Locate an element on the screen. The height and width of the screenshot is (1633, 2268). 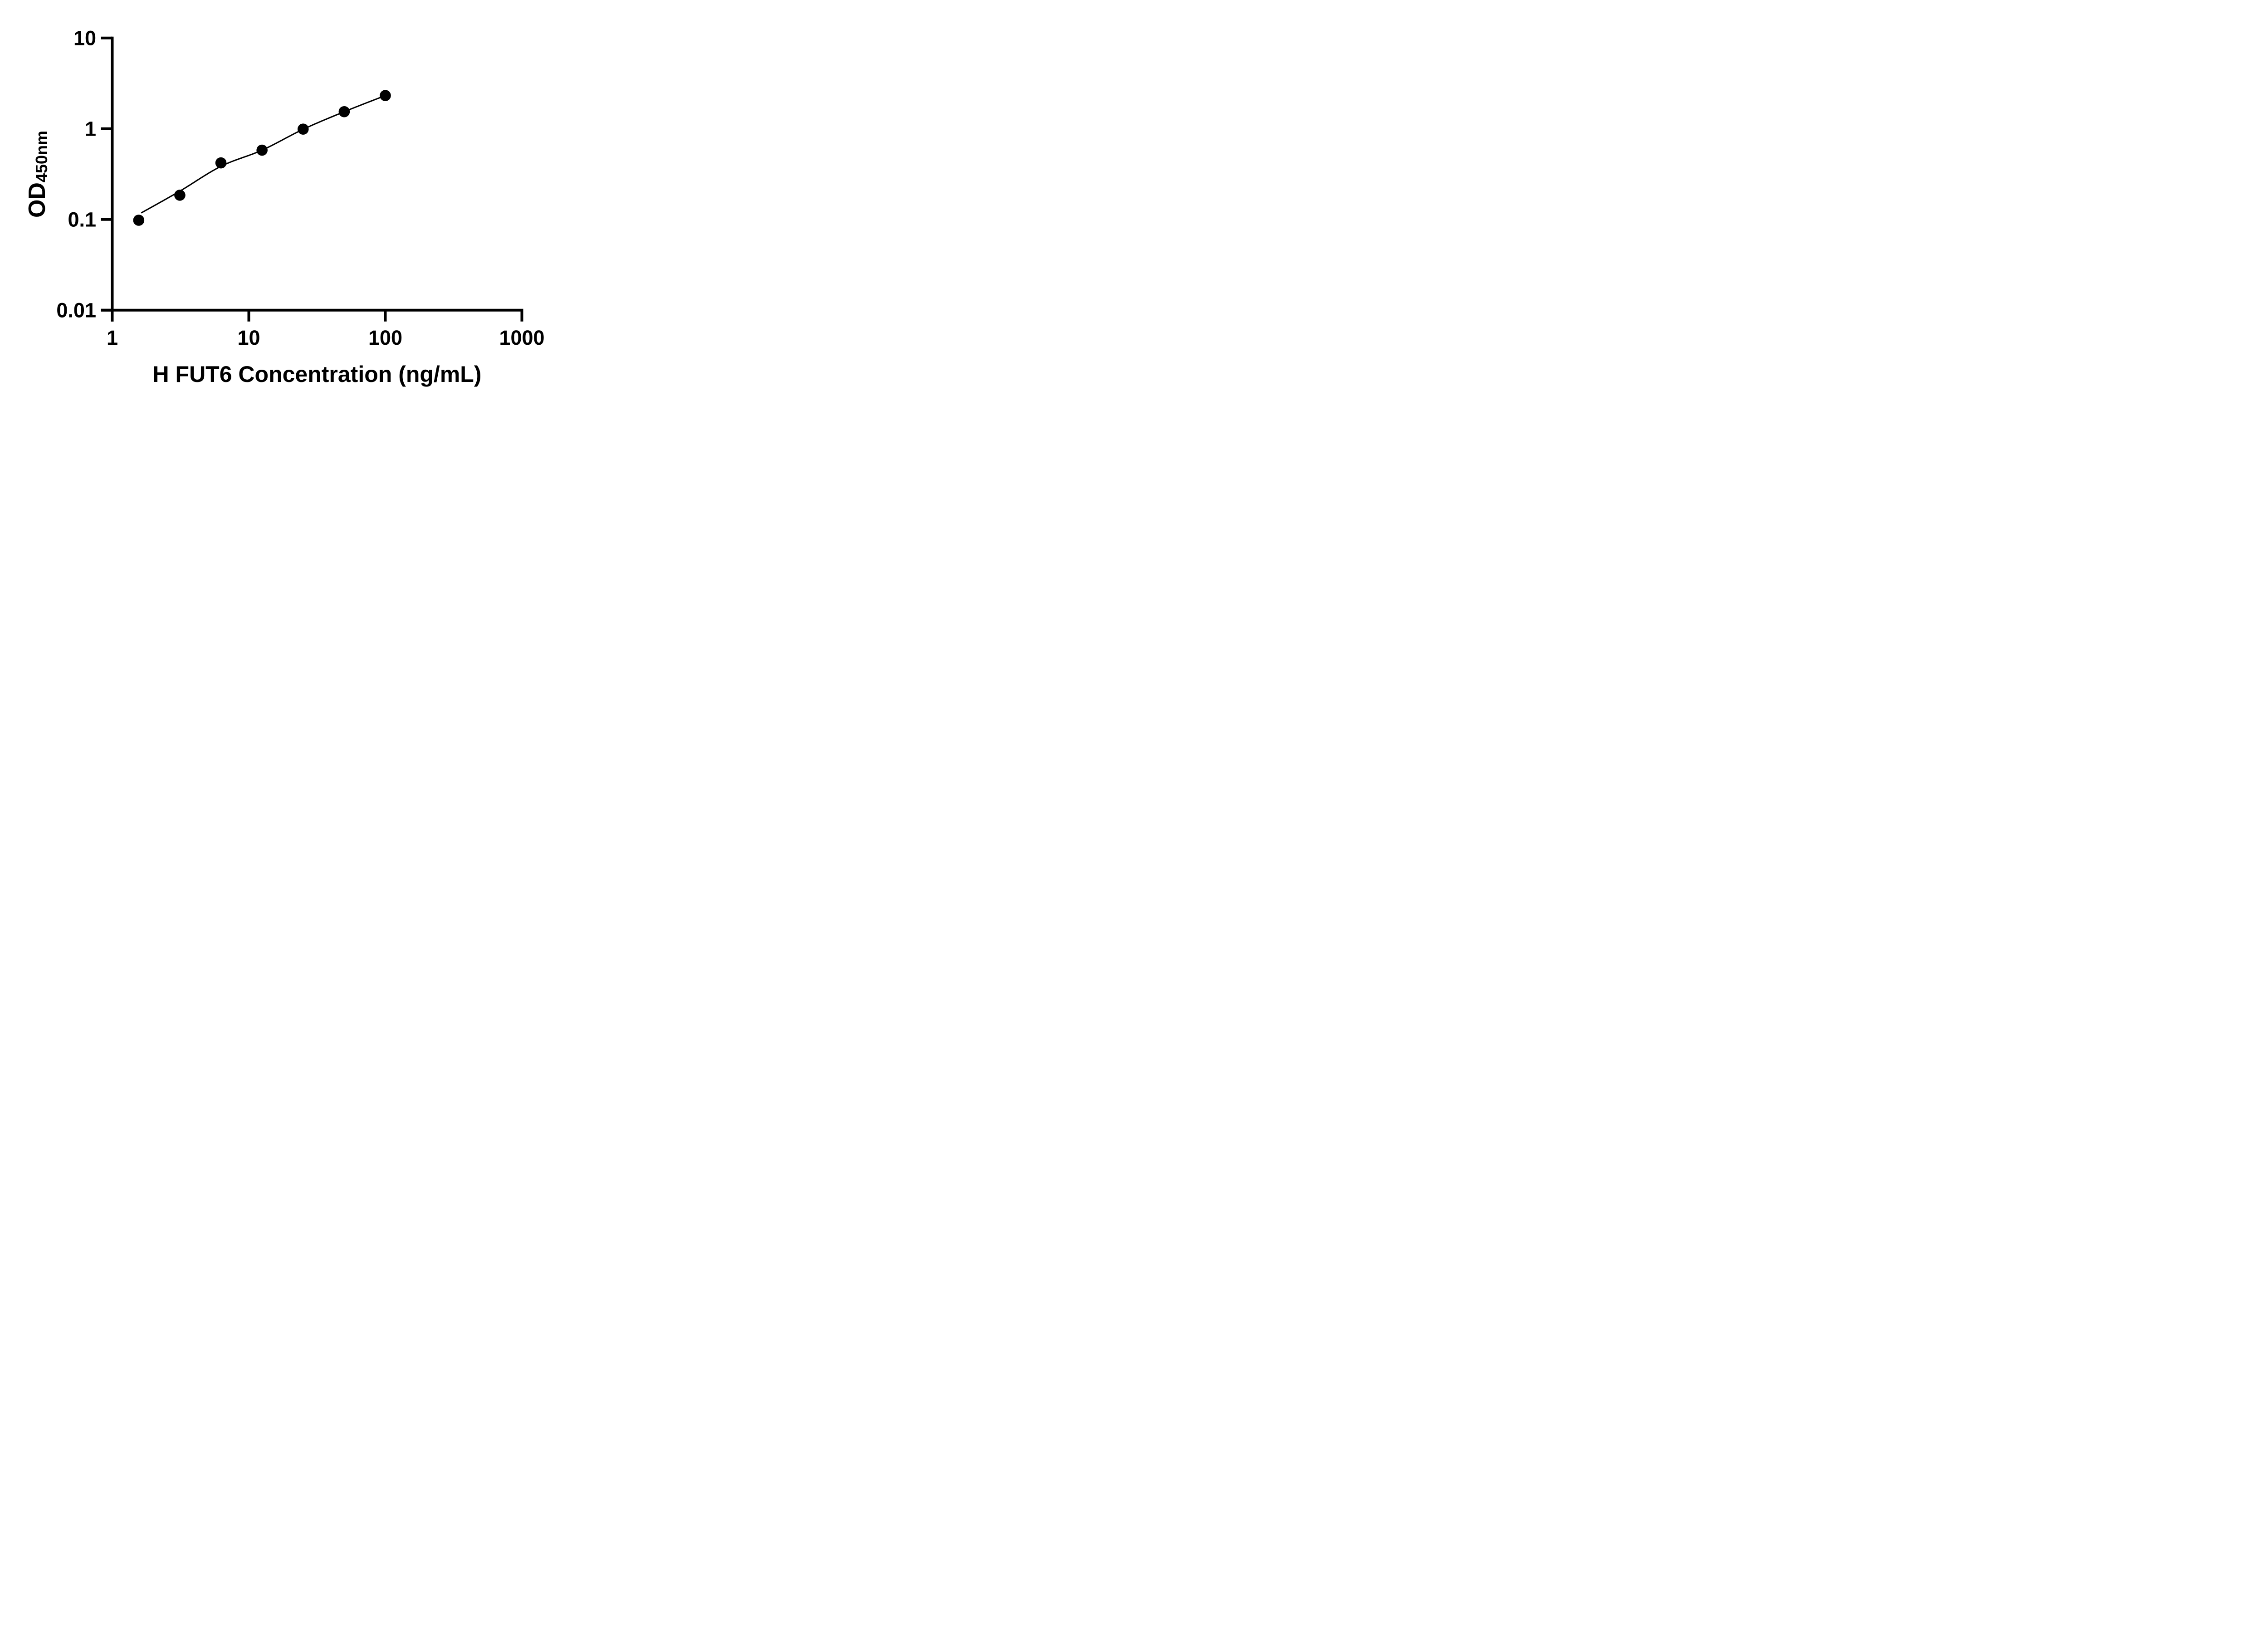
y-tick-label-1: 1 is located at coordinates (90, 129).